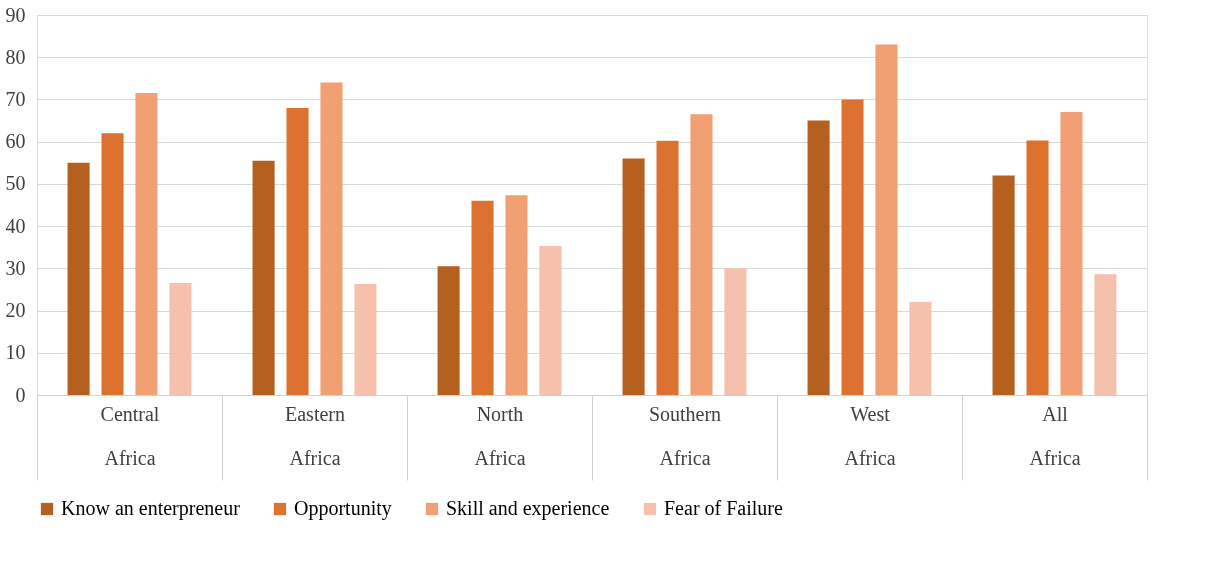  I want to click on y-tick-label: 50, so click(15, 183).